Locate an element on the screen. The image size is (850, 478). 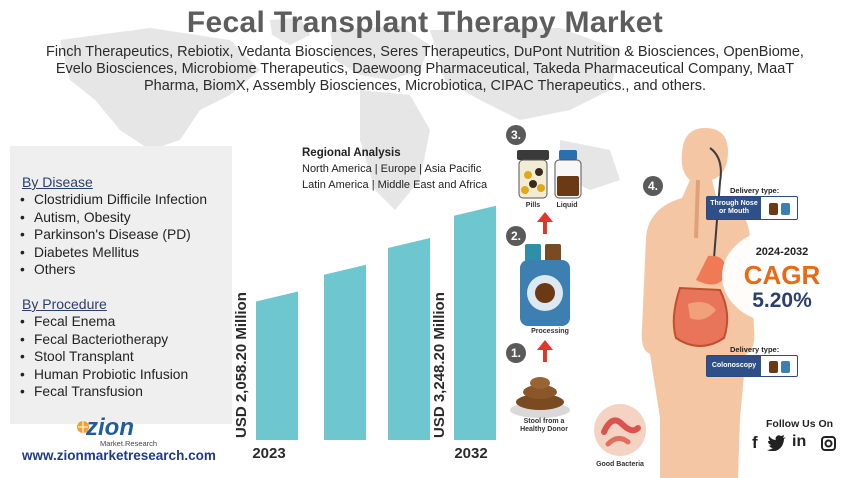
x-tick-label: 2032 is located at coordinates (470, 453).